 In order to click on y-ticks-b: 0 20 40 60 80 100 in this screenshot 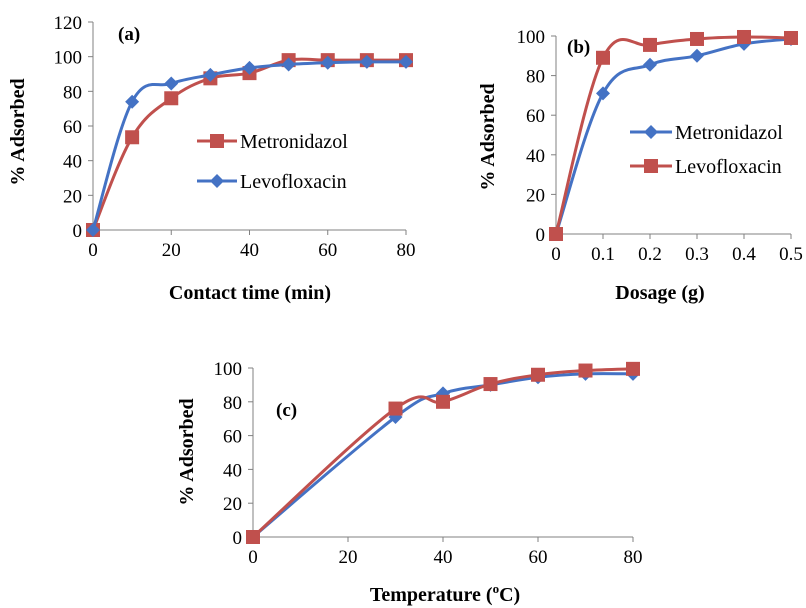, I will do `click(536, 136)`.